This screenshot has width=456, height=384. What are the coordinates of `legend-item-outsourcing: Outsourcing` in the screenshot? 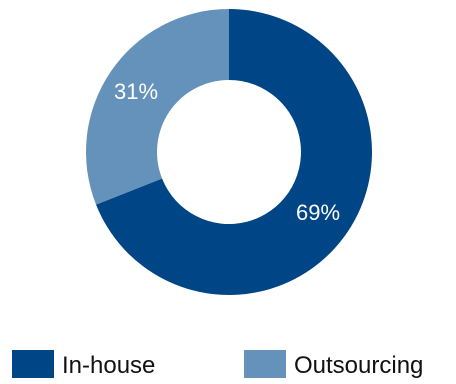 It's located at (333, 364).